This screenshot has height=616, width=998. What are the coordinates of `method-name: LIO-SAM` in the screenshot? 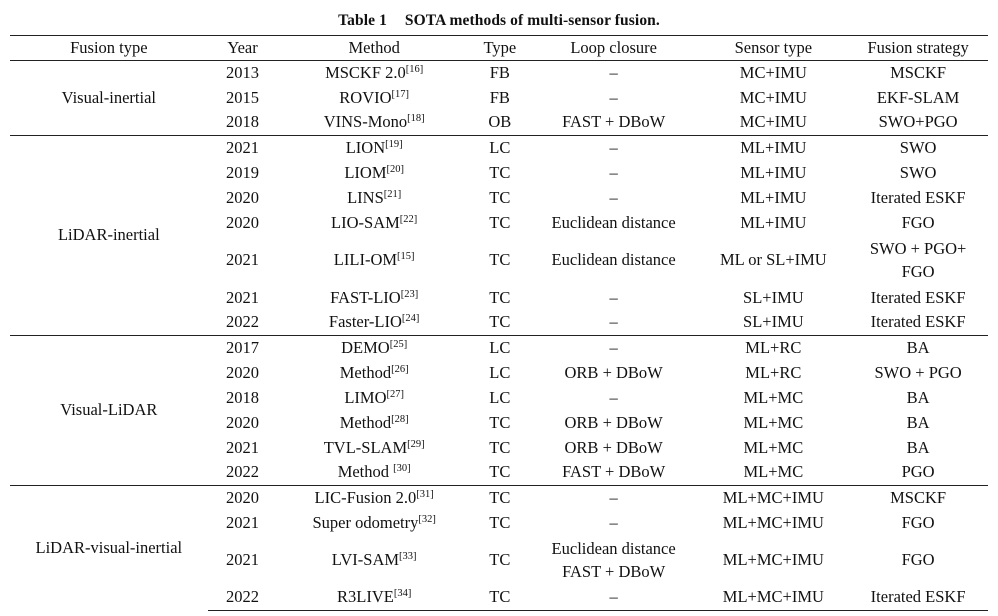 It's located at (365, 222).